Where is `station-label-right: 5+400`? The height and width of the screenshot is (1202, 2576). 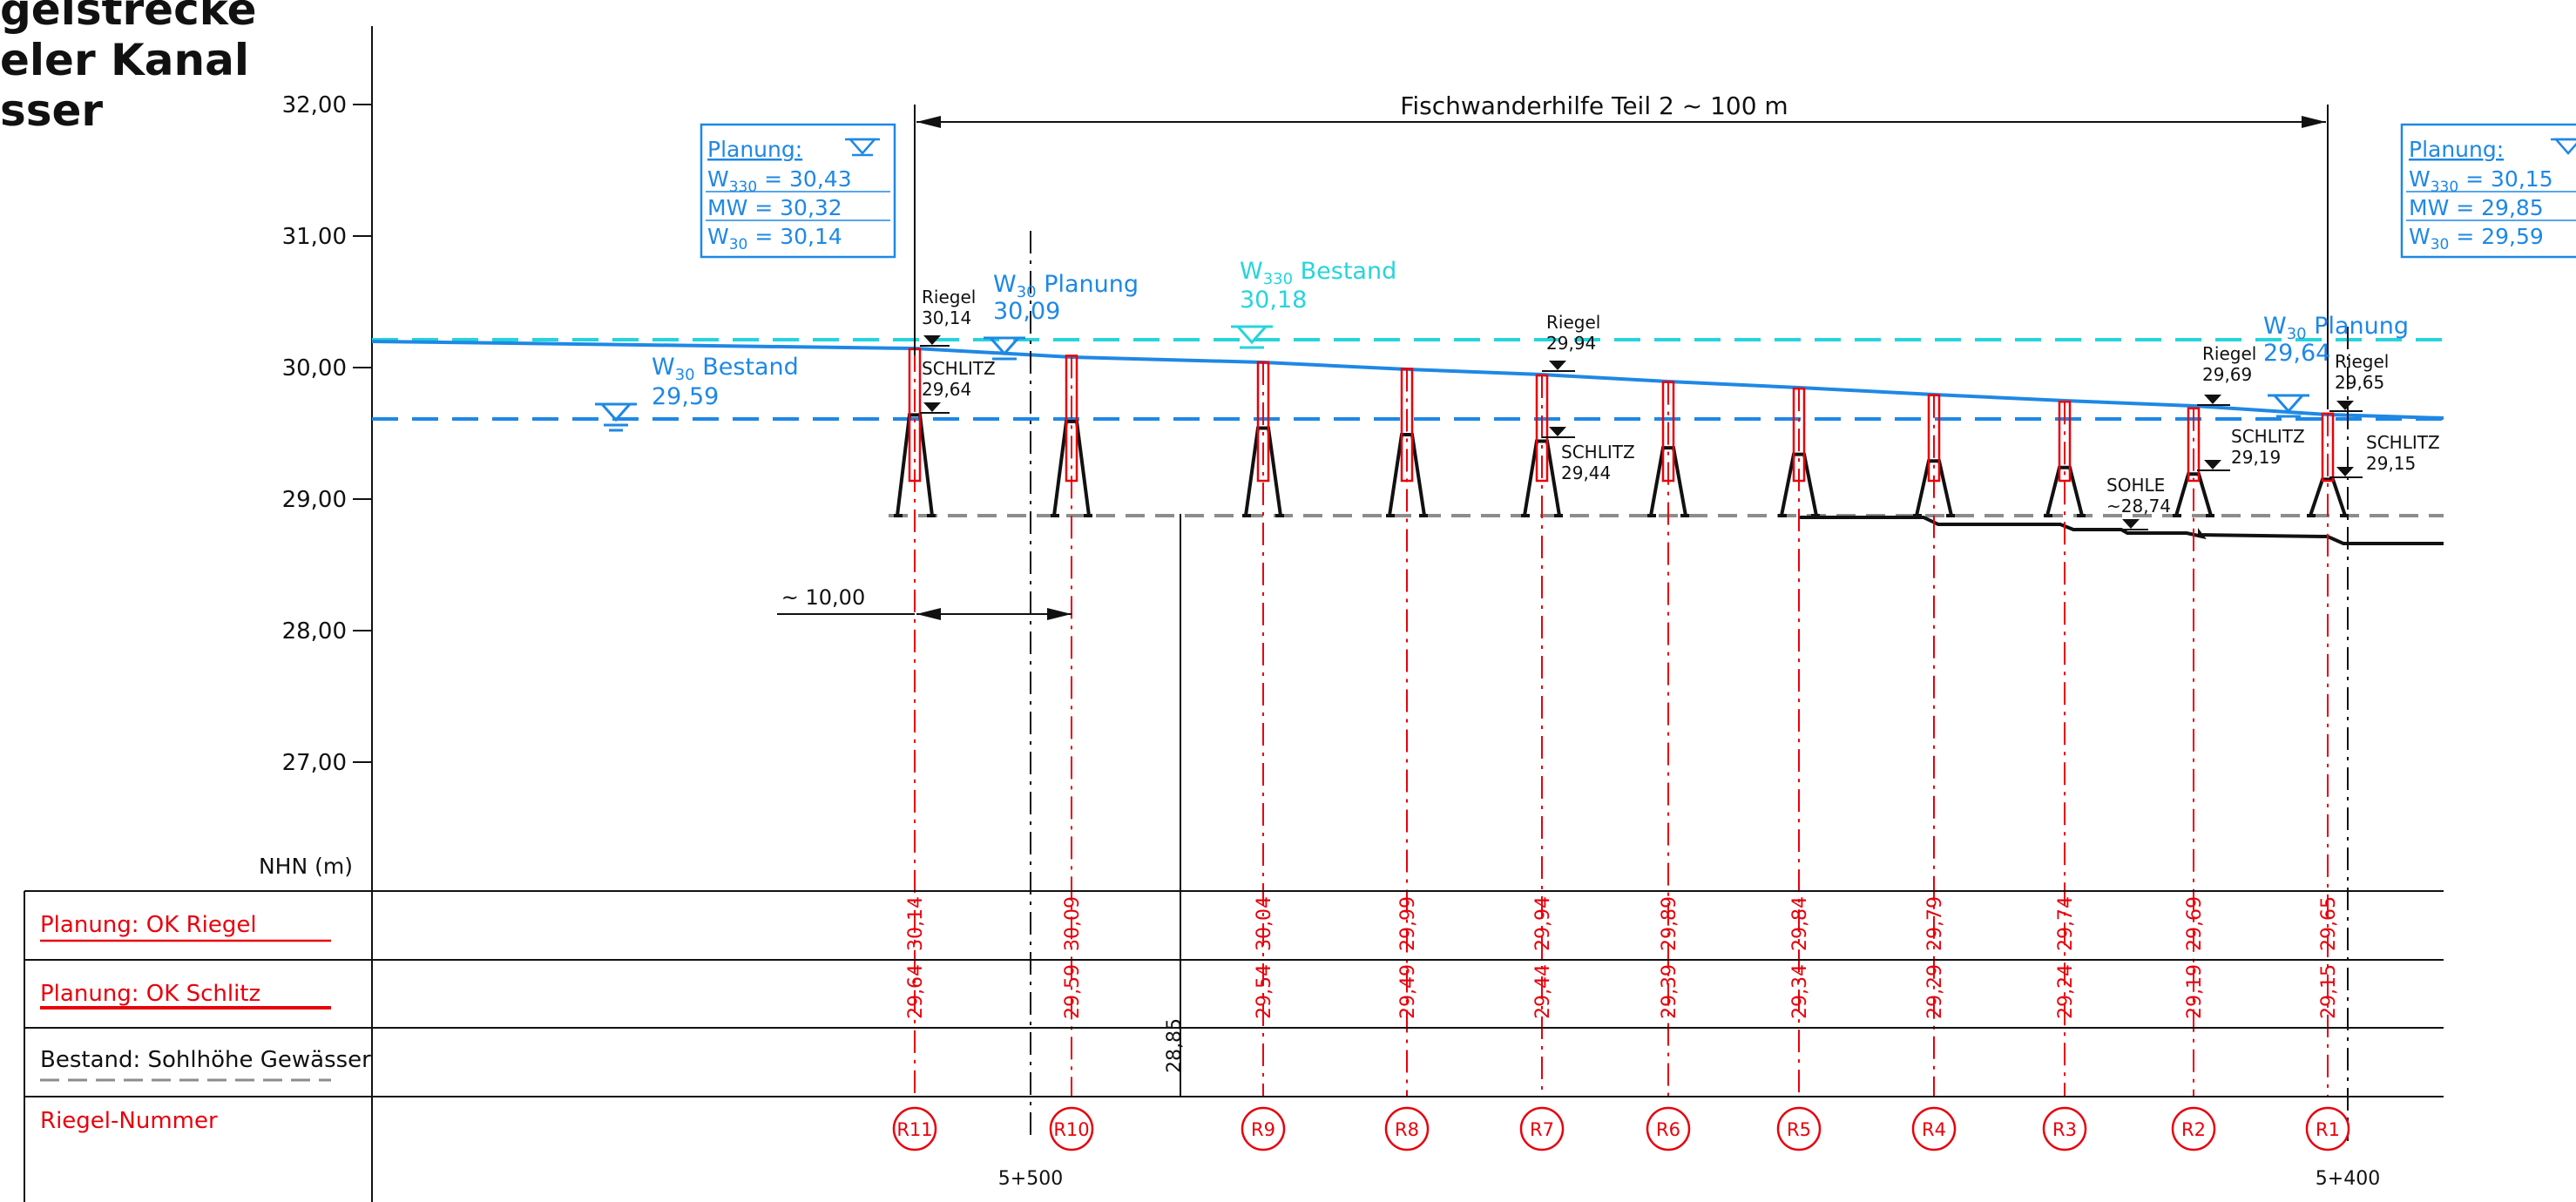 station-label-right: 5+400 is located at coordinates (2348, 1179).